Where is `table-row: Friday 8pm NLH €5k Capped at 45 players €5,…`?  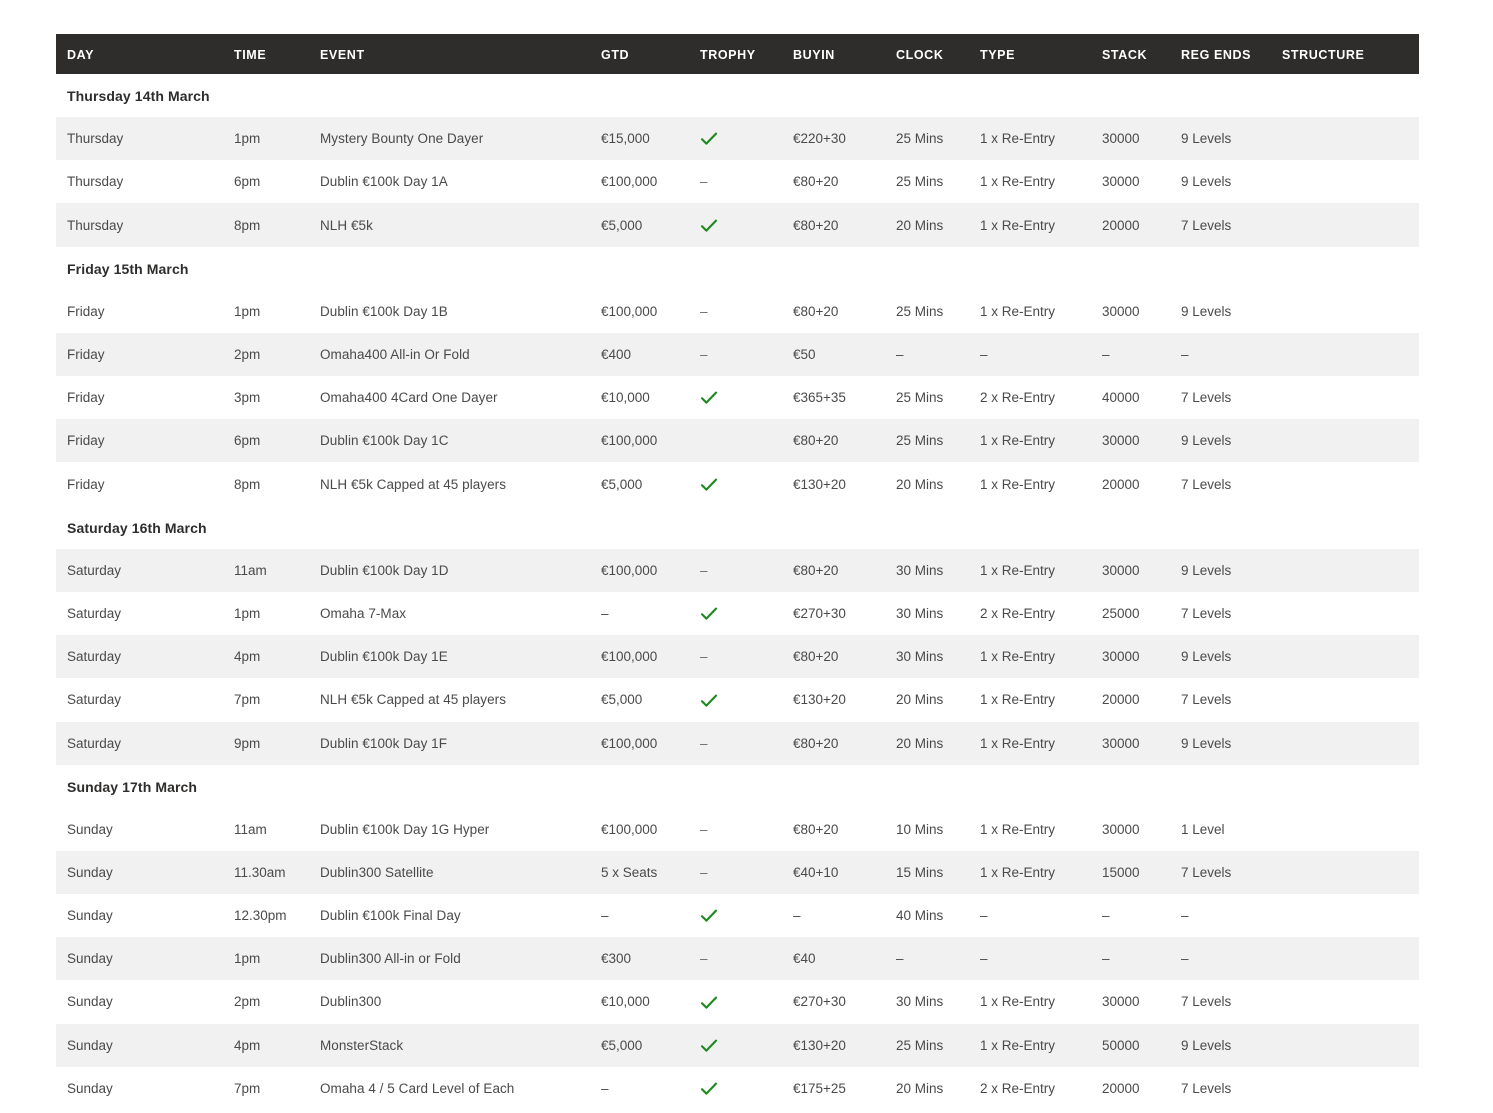
table-row: Friday 8pm NLH €5k Capped at 45 players €5,… is located at coordinates (737, 484).